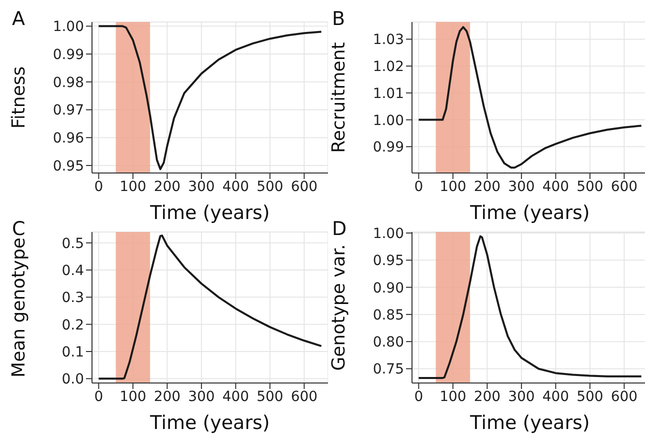 This screenshot has width=645, height=445. What do you see at coordinates (388, 315) in the screenshot?
I see `y-tick-label: 0.85` at bounding box center [388, 315].